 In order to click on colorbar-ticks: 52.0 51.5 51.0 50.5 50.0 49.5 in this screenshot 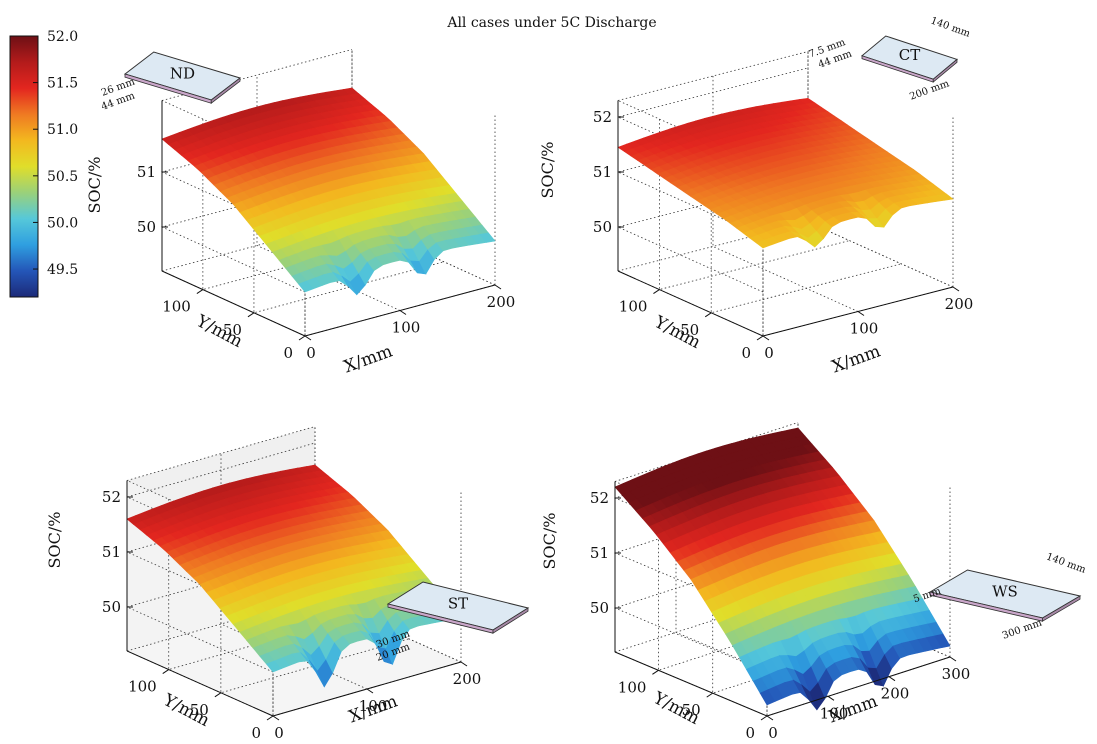, I will do `click(55, 153)`.